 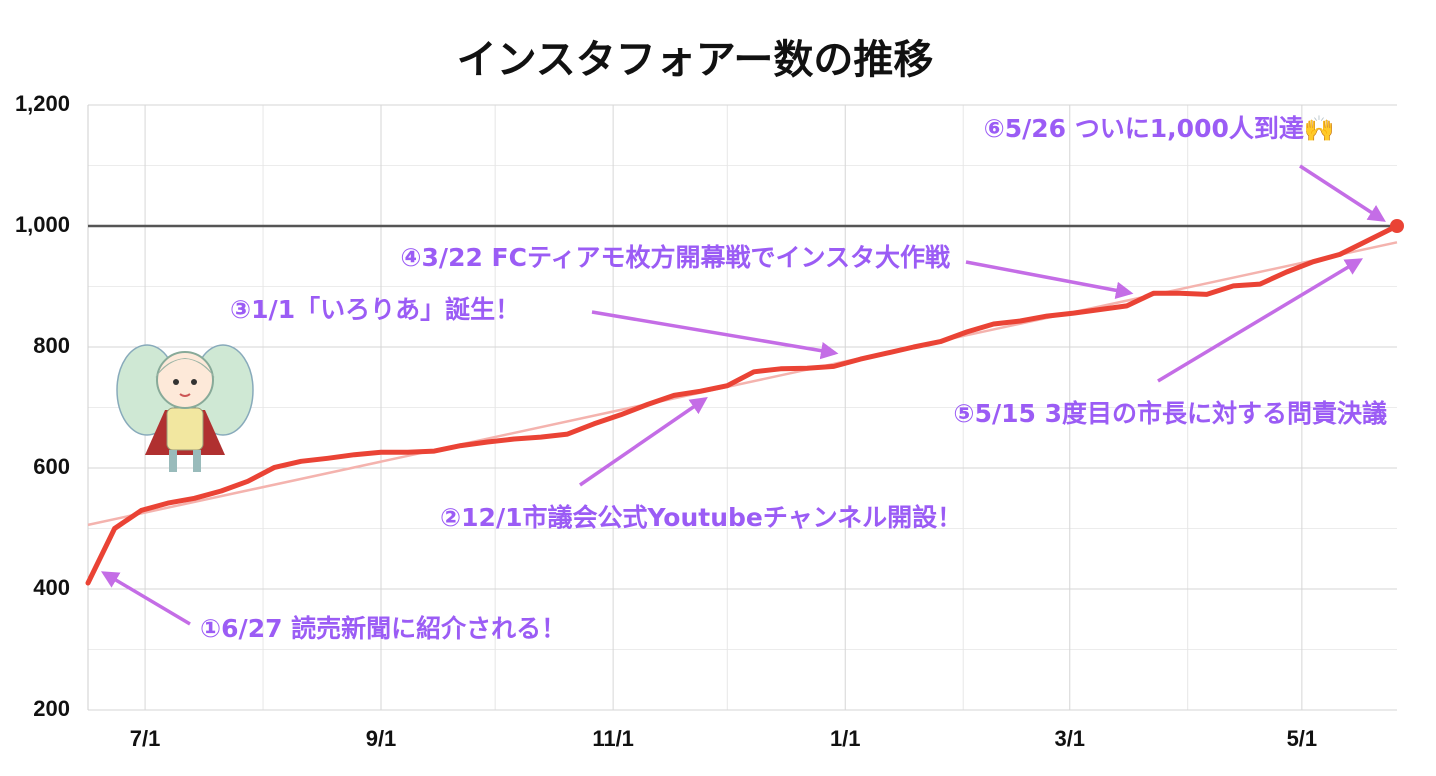 What do you see at coordinates (1397, 226) in the screenshot?
I see `end-point` at bounding box center [1397, 226].